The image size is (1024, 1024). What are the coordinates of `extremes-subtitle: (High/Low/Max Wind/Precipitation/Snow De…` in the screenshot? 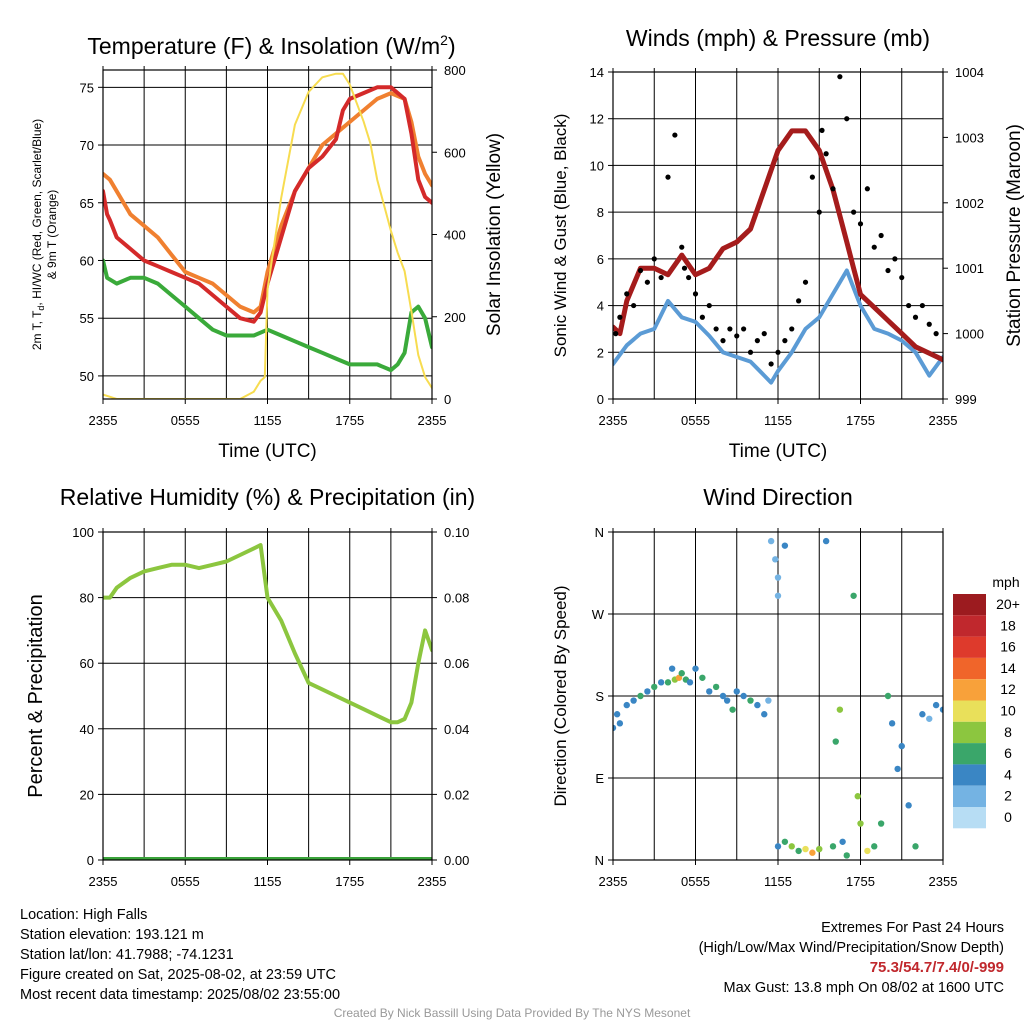 It's located at (851, 948).